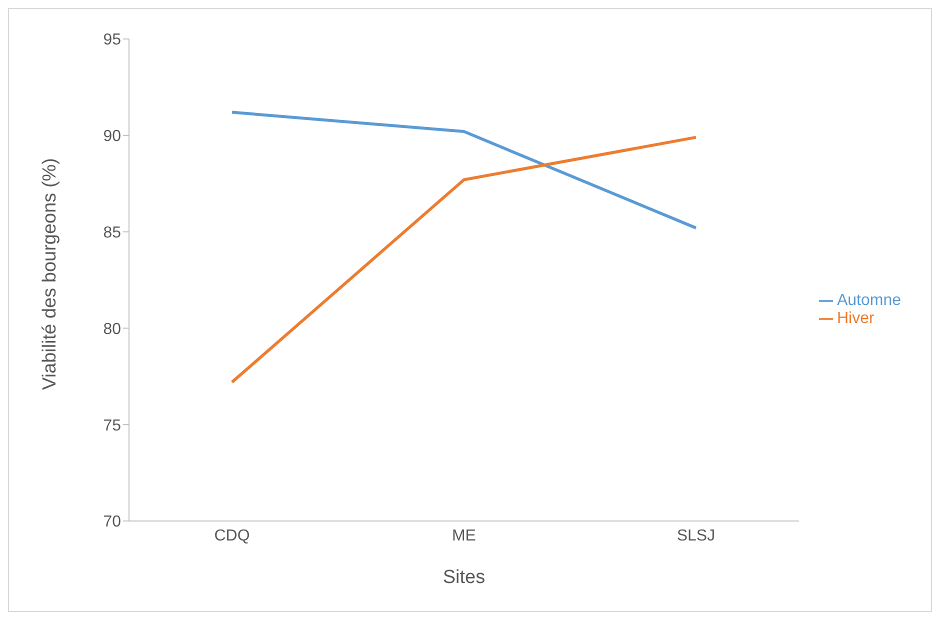 This screenshot has height=620, width=940. Describe the element at coordinates (696, 535) in the screenshot. I see `x-tick-label: SLSJ` at that location.